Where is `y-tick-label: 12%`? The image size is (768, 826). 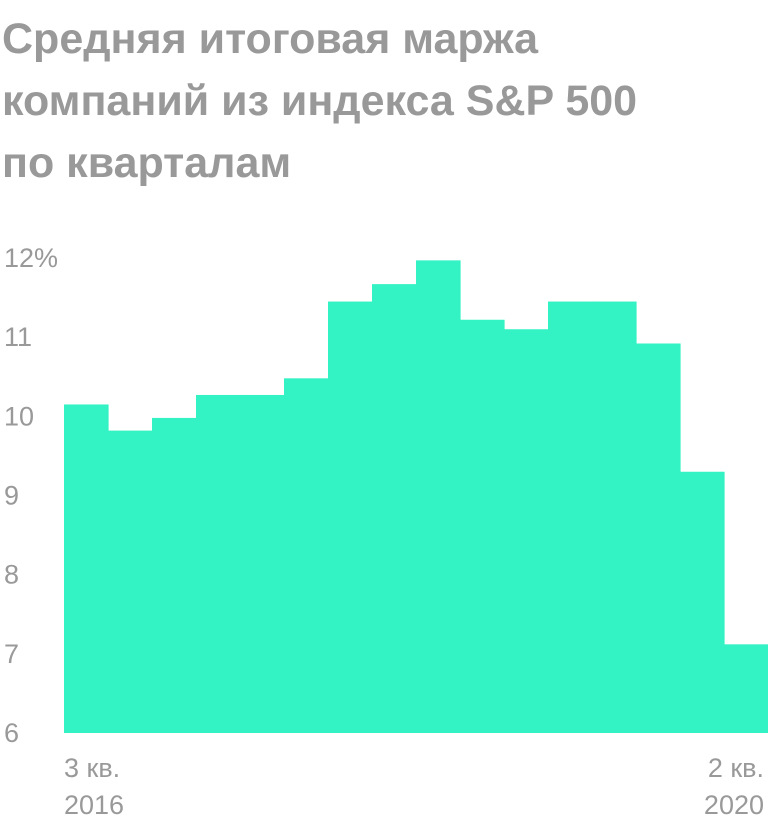
y-tick-label: 12% is located at coordinates (31, 258).